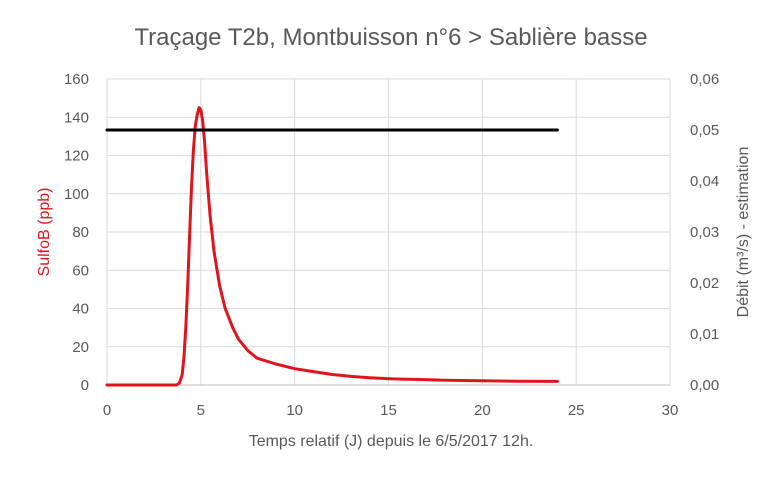  I want to click on x-tick-label: 15, so click(388, 410).